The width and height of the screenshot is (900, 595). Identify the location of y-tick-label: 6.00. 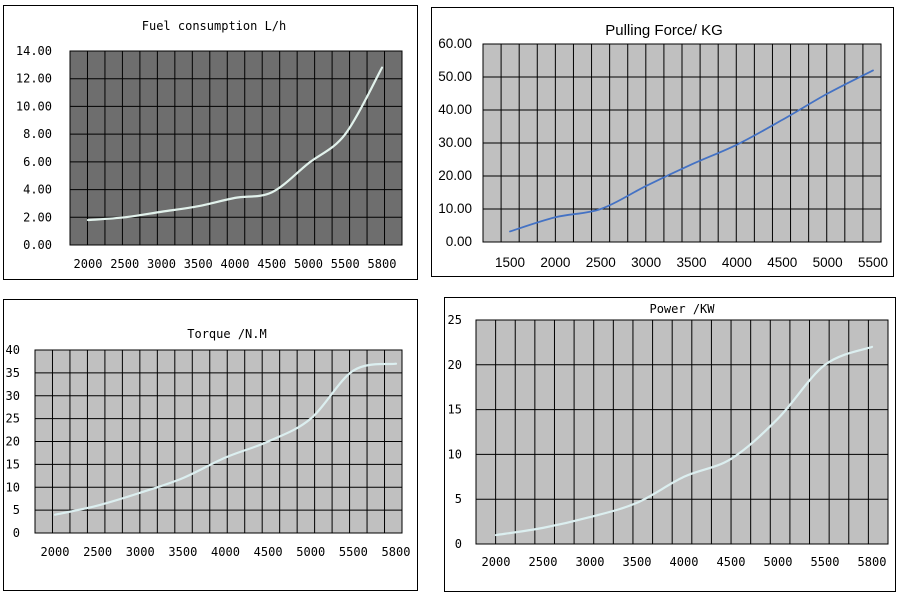
(37, 162).